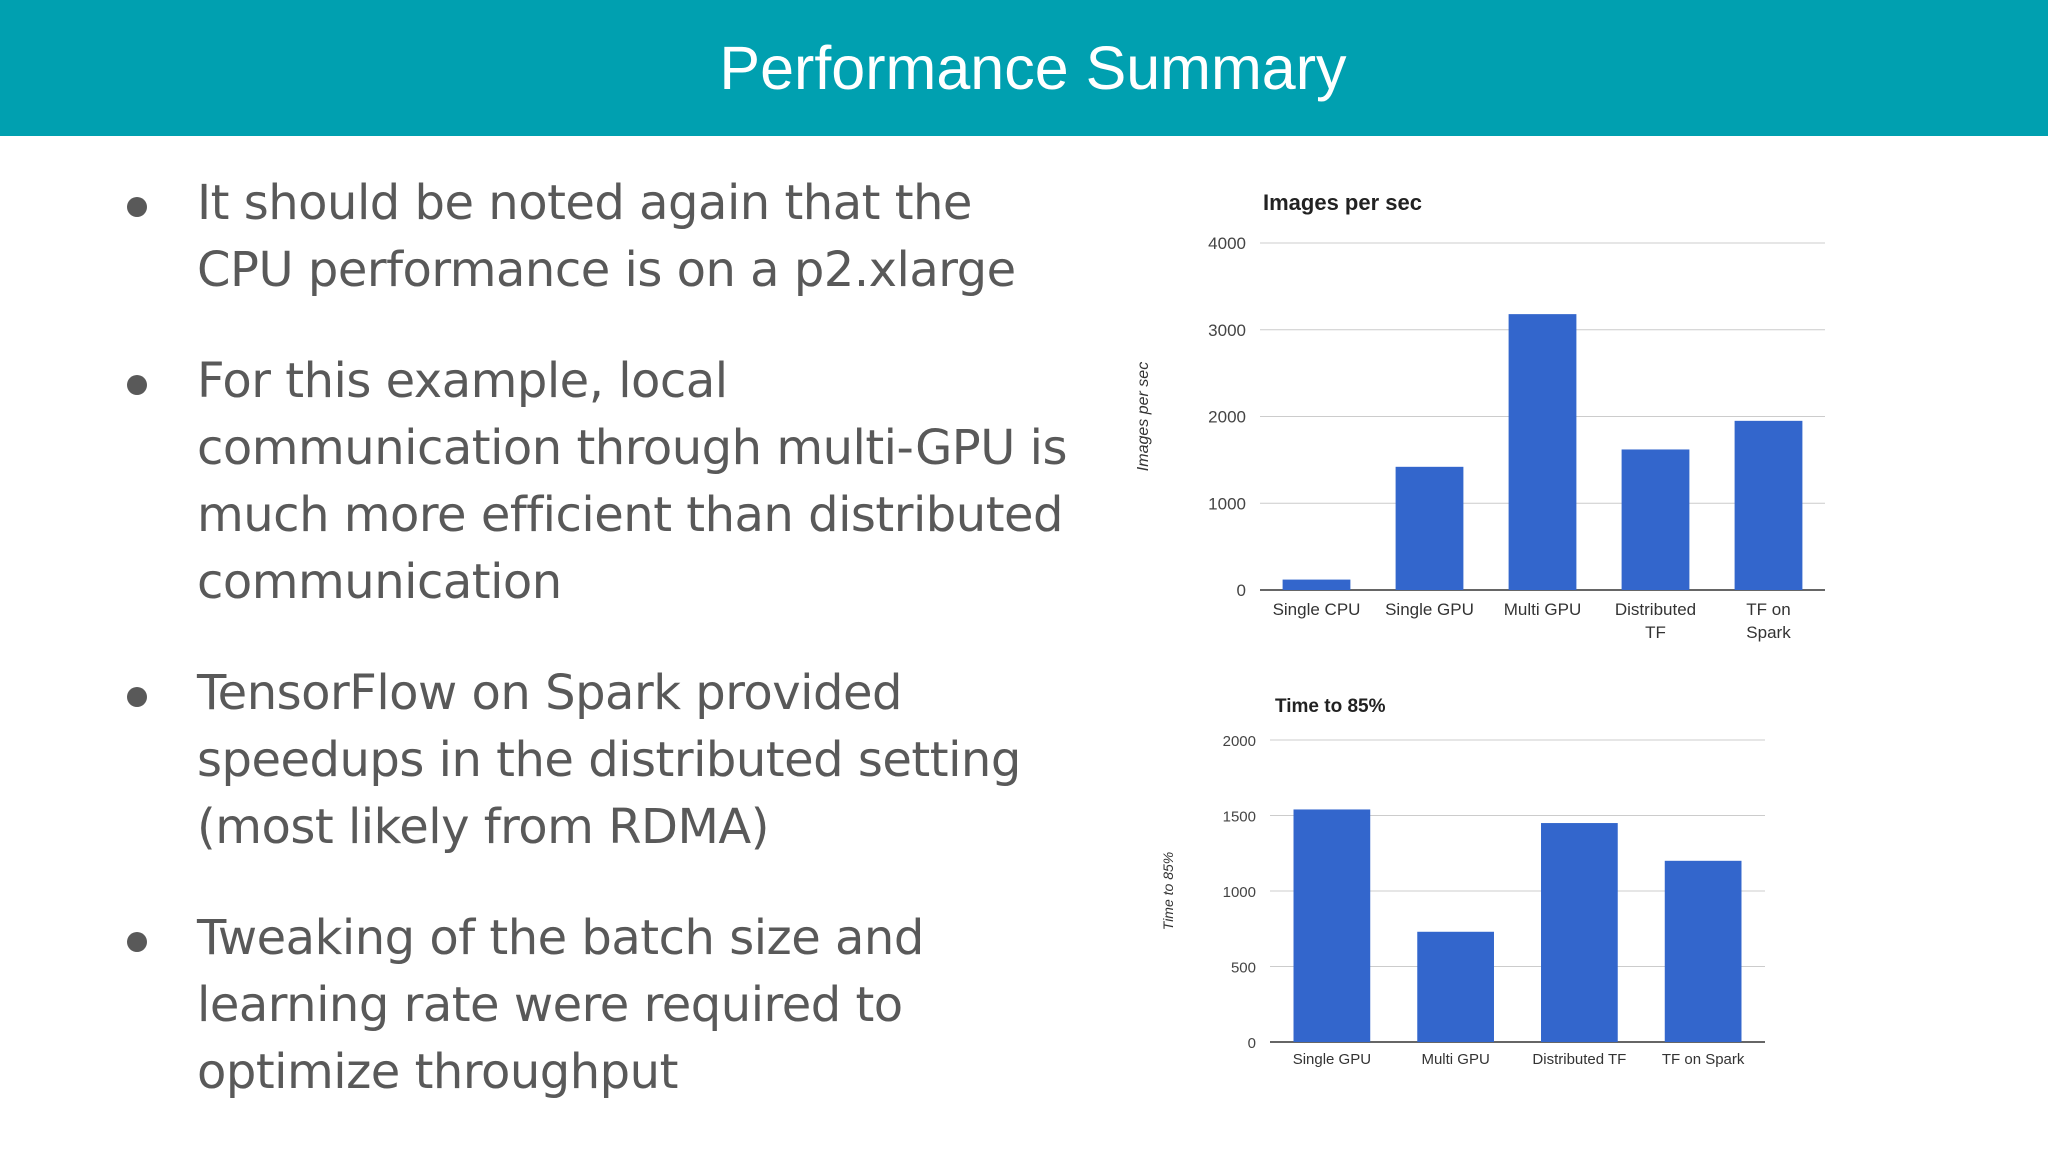  I want to click on time-to-85-x-tick-label-line: TF on Spark, so click(1703, 1059).